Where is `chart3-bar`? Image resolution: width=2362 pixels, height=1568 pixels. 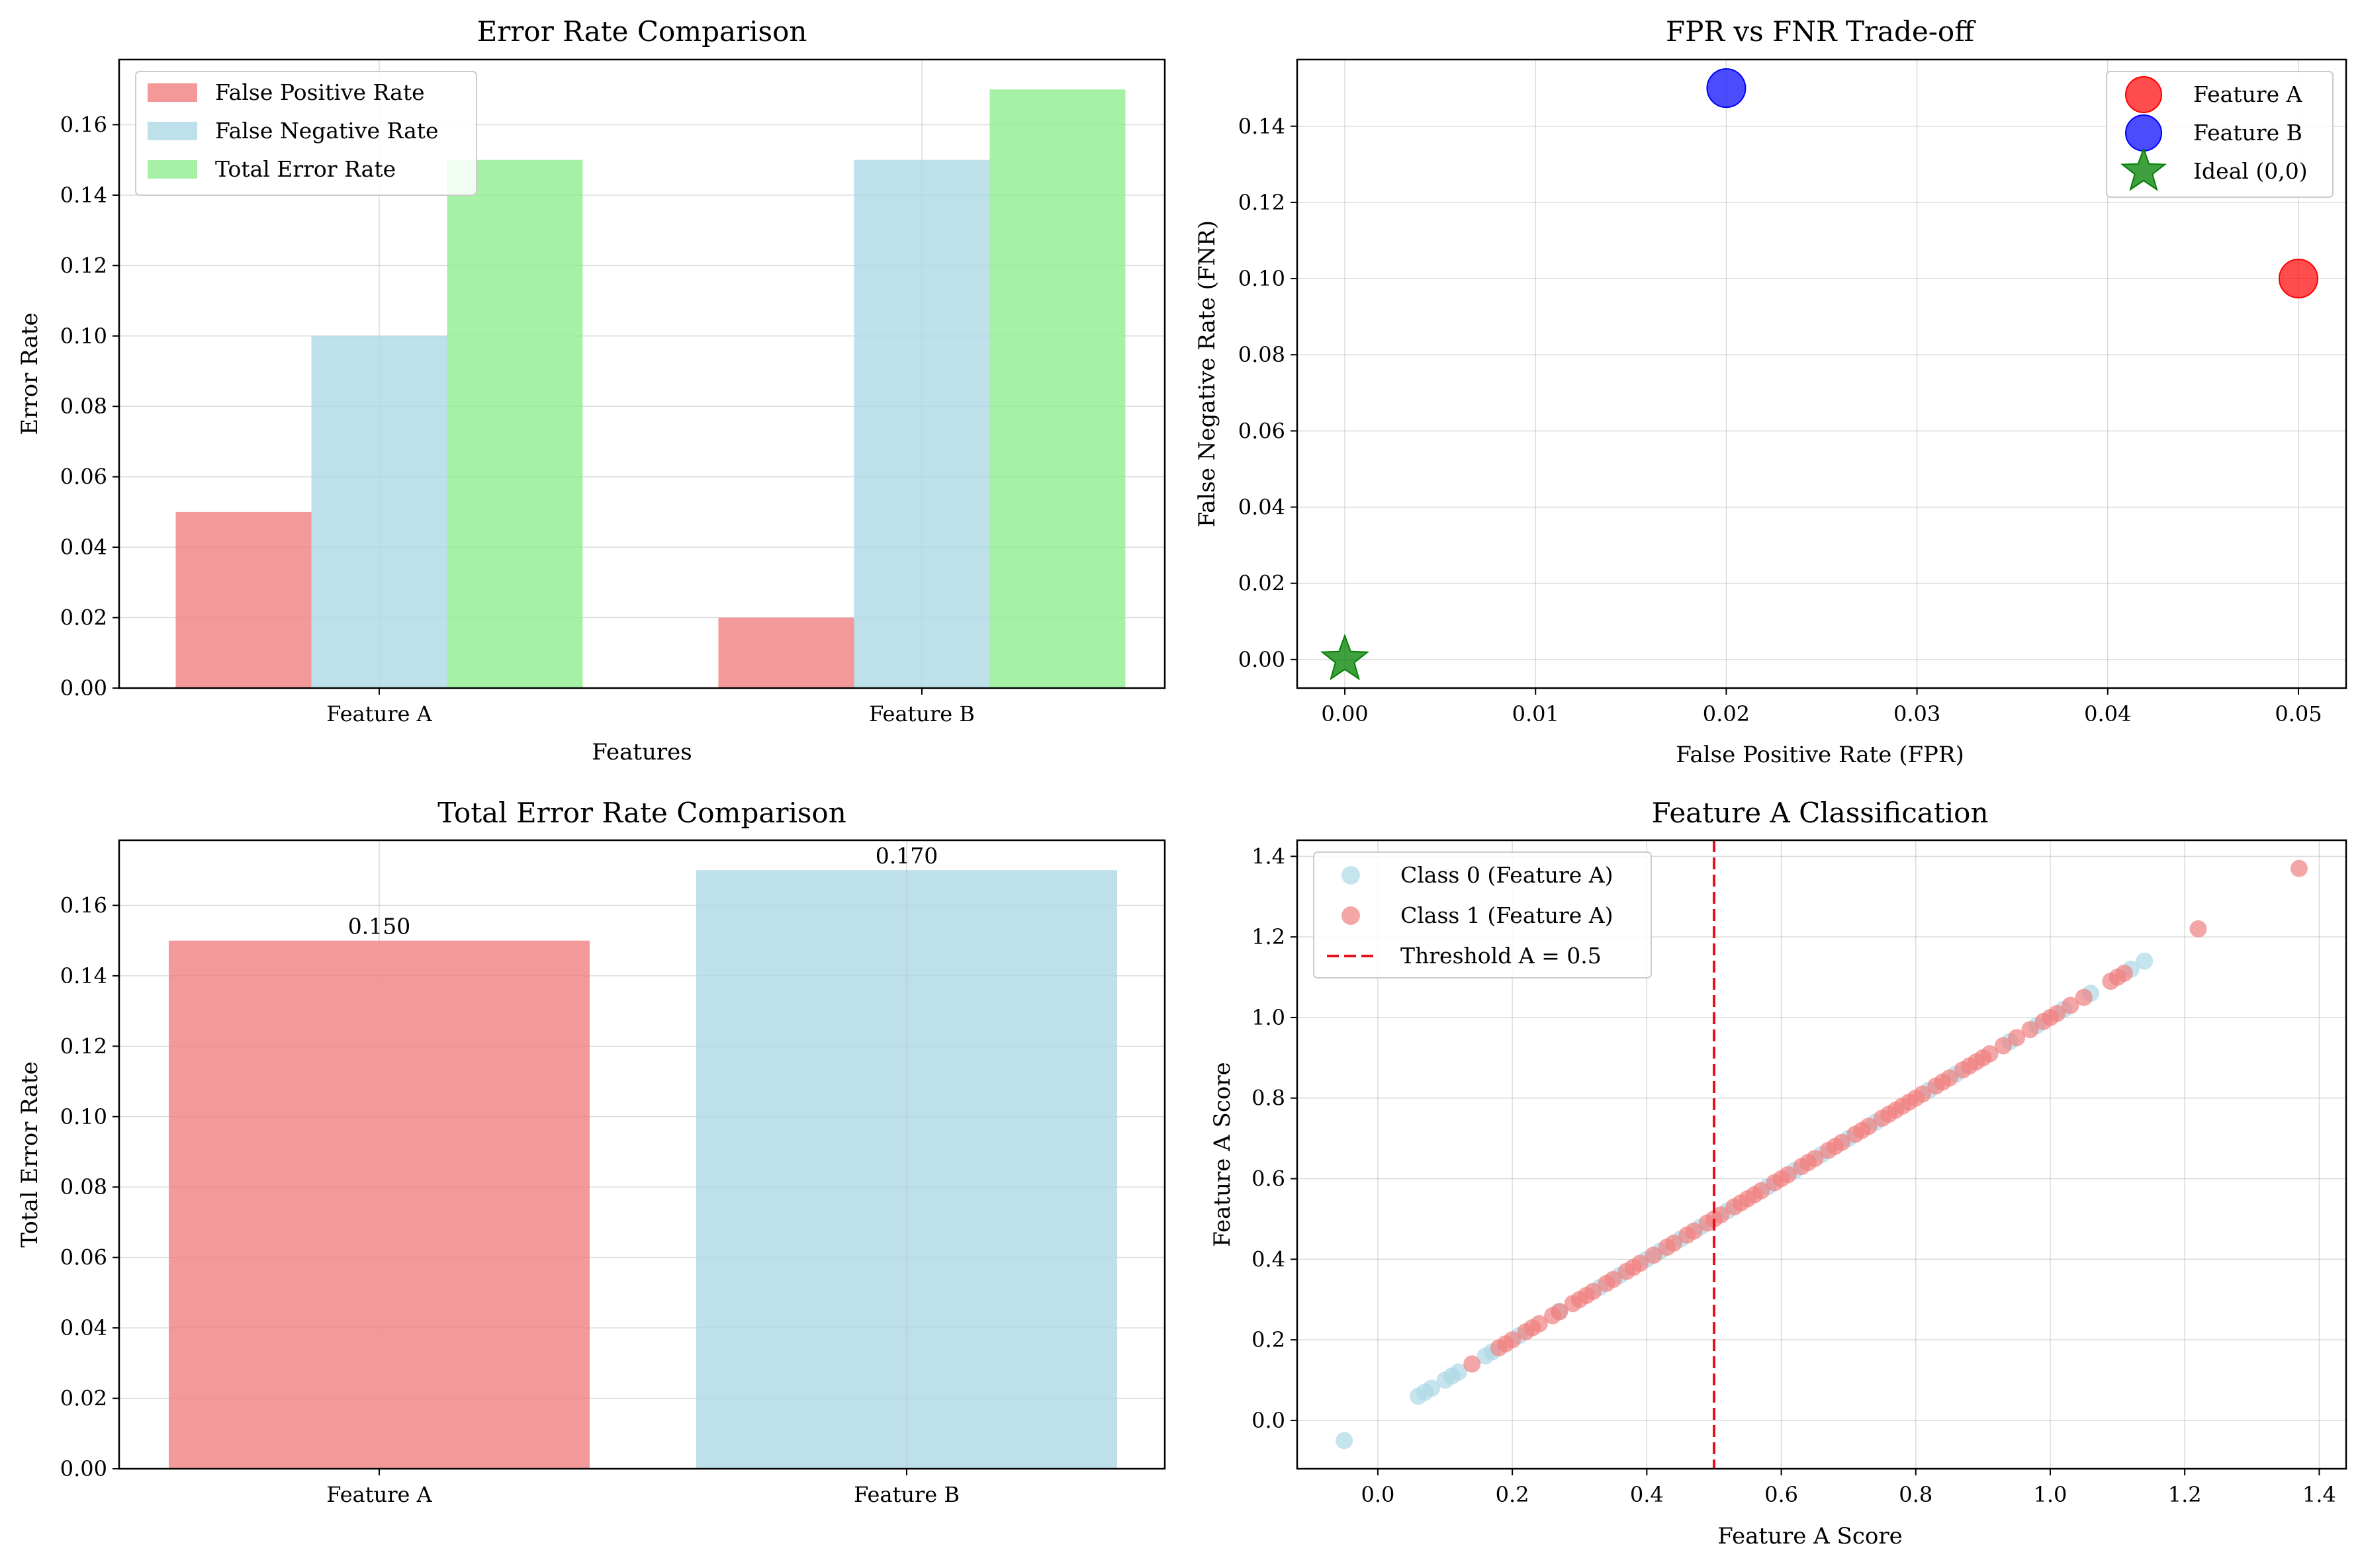
chart3-bar is located at coordinates (379, 1205).